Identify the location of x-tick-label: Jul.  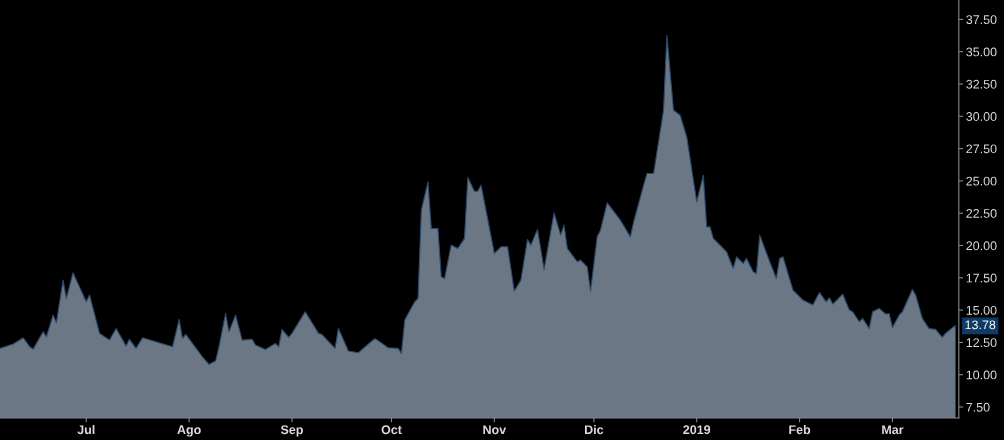
(86, 429).